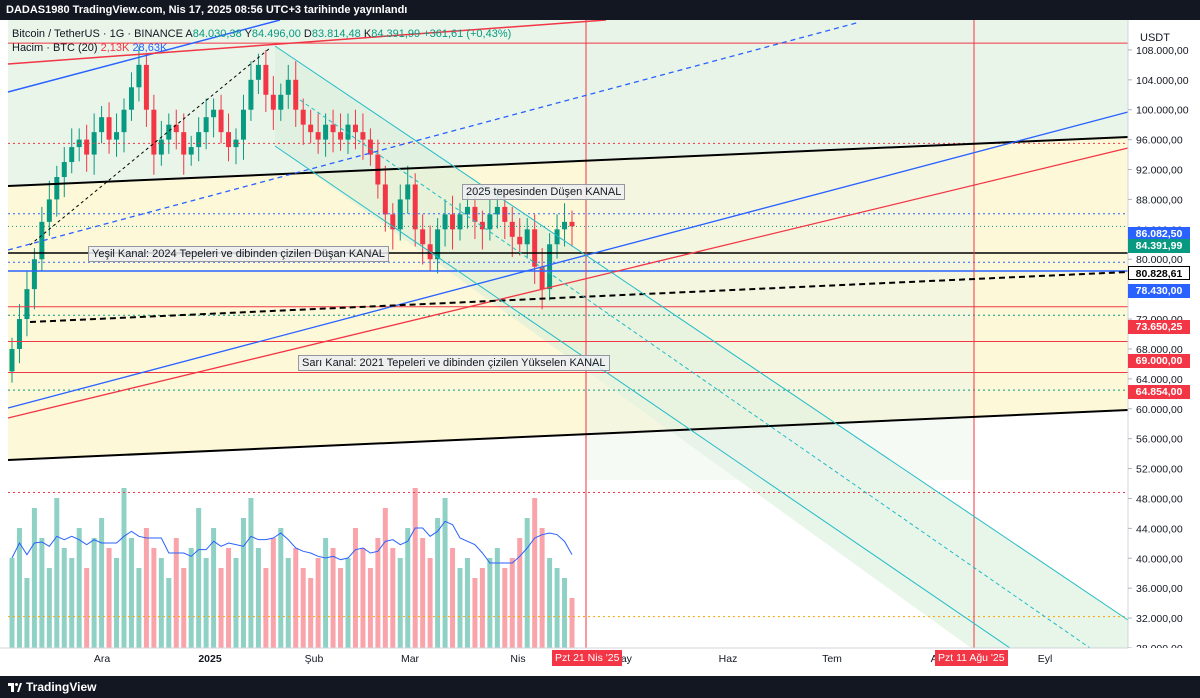 This screenshot has height=698, width=1200. I want to click on price-tag: 69.000,00, so click(1159, 361).